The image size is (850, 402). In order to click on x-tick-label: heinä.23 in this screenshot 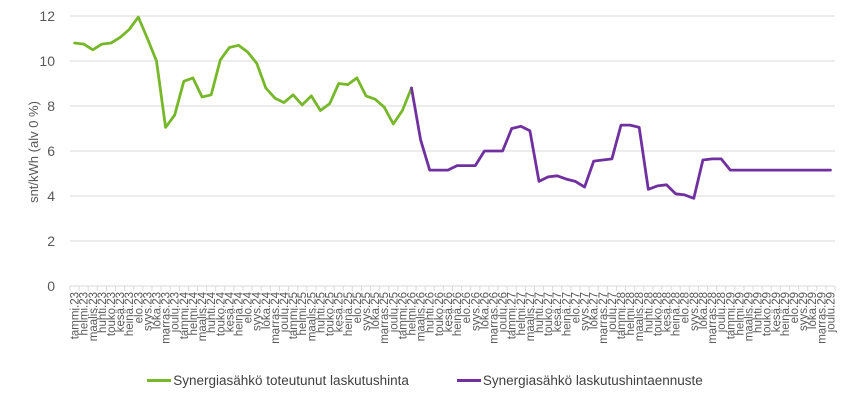, I will do `click(130, 314)`.